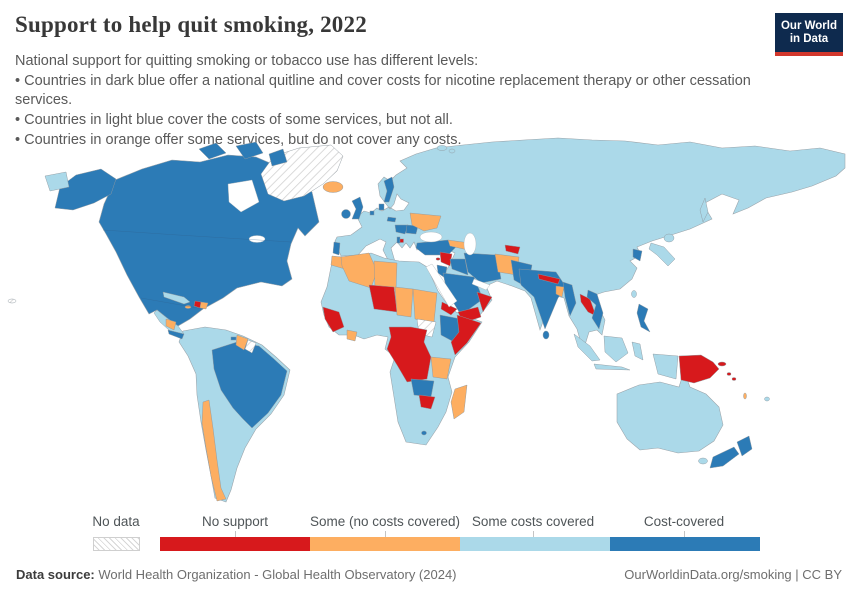  What do you see at coordinates (333, 187) in the screenshot?
I see `map-region-iceland` at bounding box center [333, 187].